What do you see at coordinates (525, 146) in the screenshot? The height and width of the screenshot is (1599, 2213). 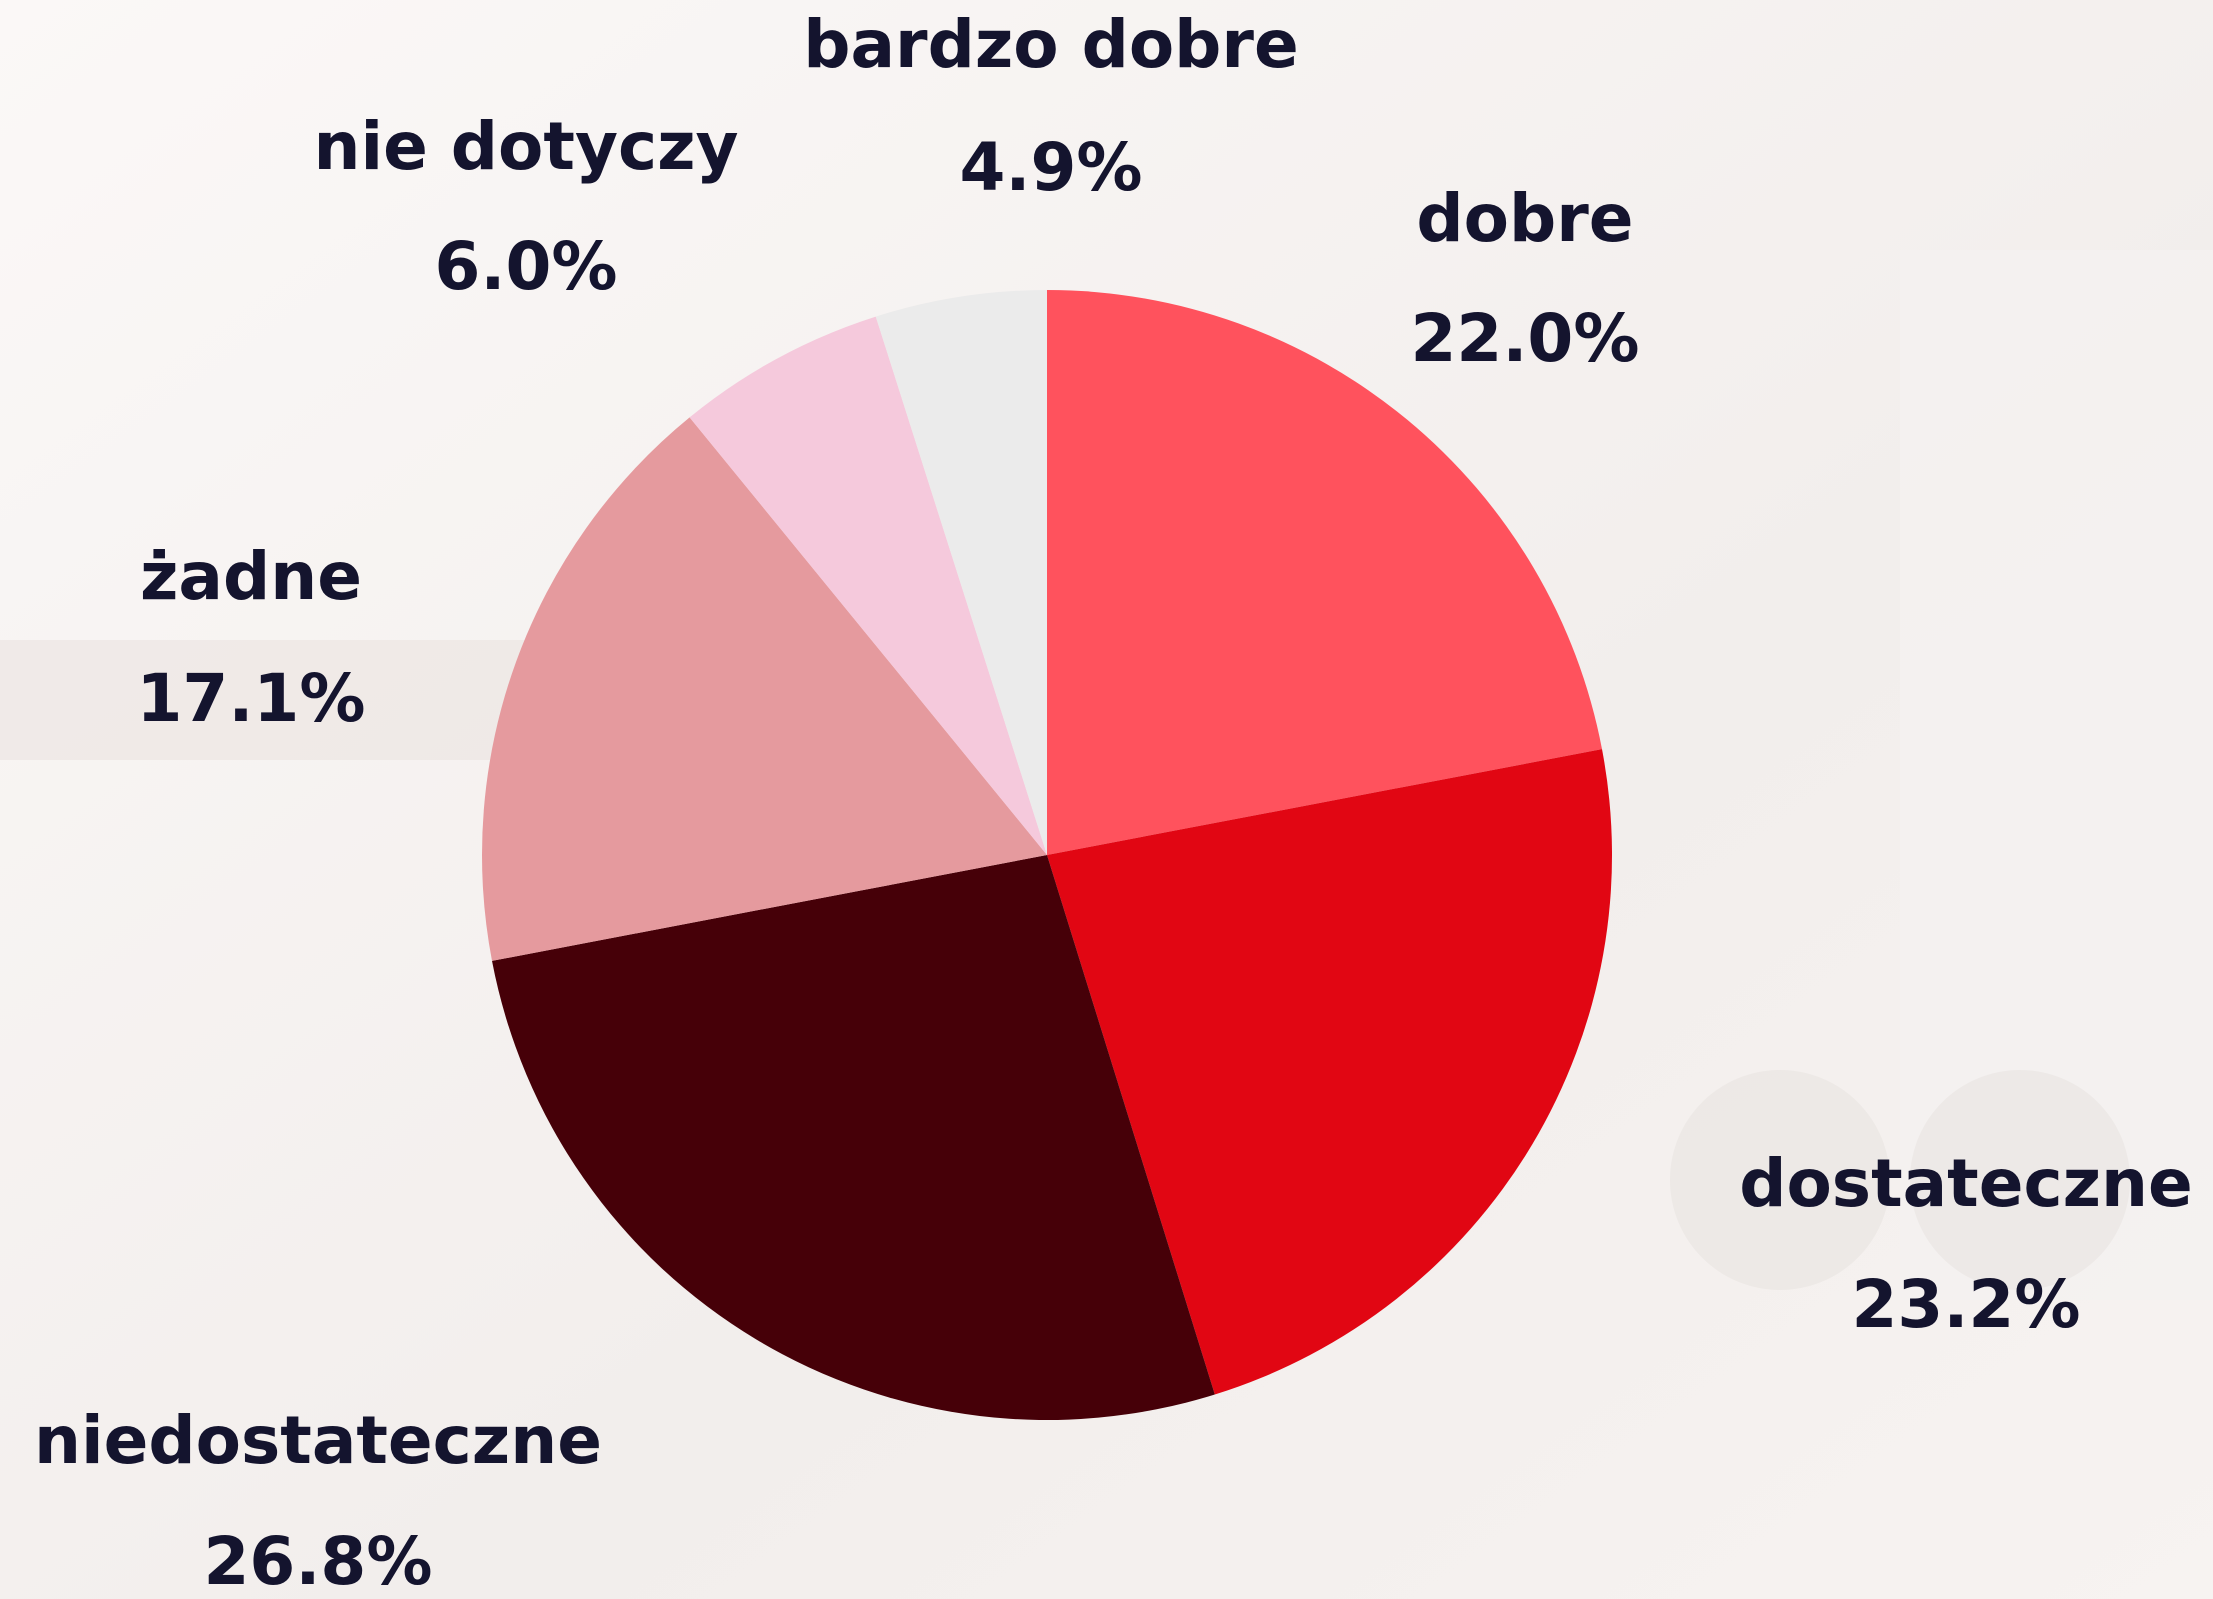 I see `slice-label: nie dotyczy` at bounding box center [525, 146].